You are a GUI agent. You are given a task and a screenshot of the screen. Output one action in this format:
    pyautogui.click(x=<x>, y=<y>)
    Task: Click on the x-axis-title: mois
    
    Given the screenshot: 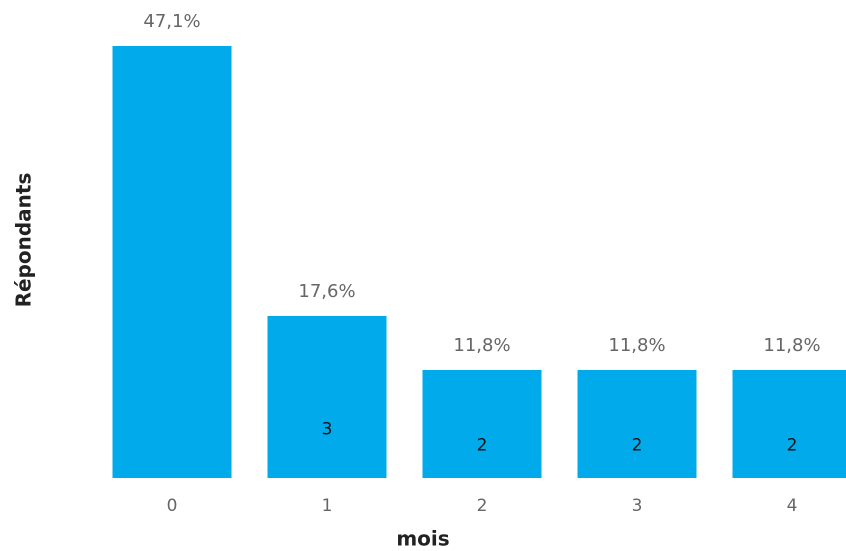 What is the action you would take?
    pyautogui.click(x=422, y=539)
    